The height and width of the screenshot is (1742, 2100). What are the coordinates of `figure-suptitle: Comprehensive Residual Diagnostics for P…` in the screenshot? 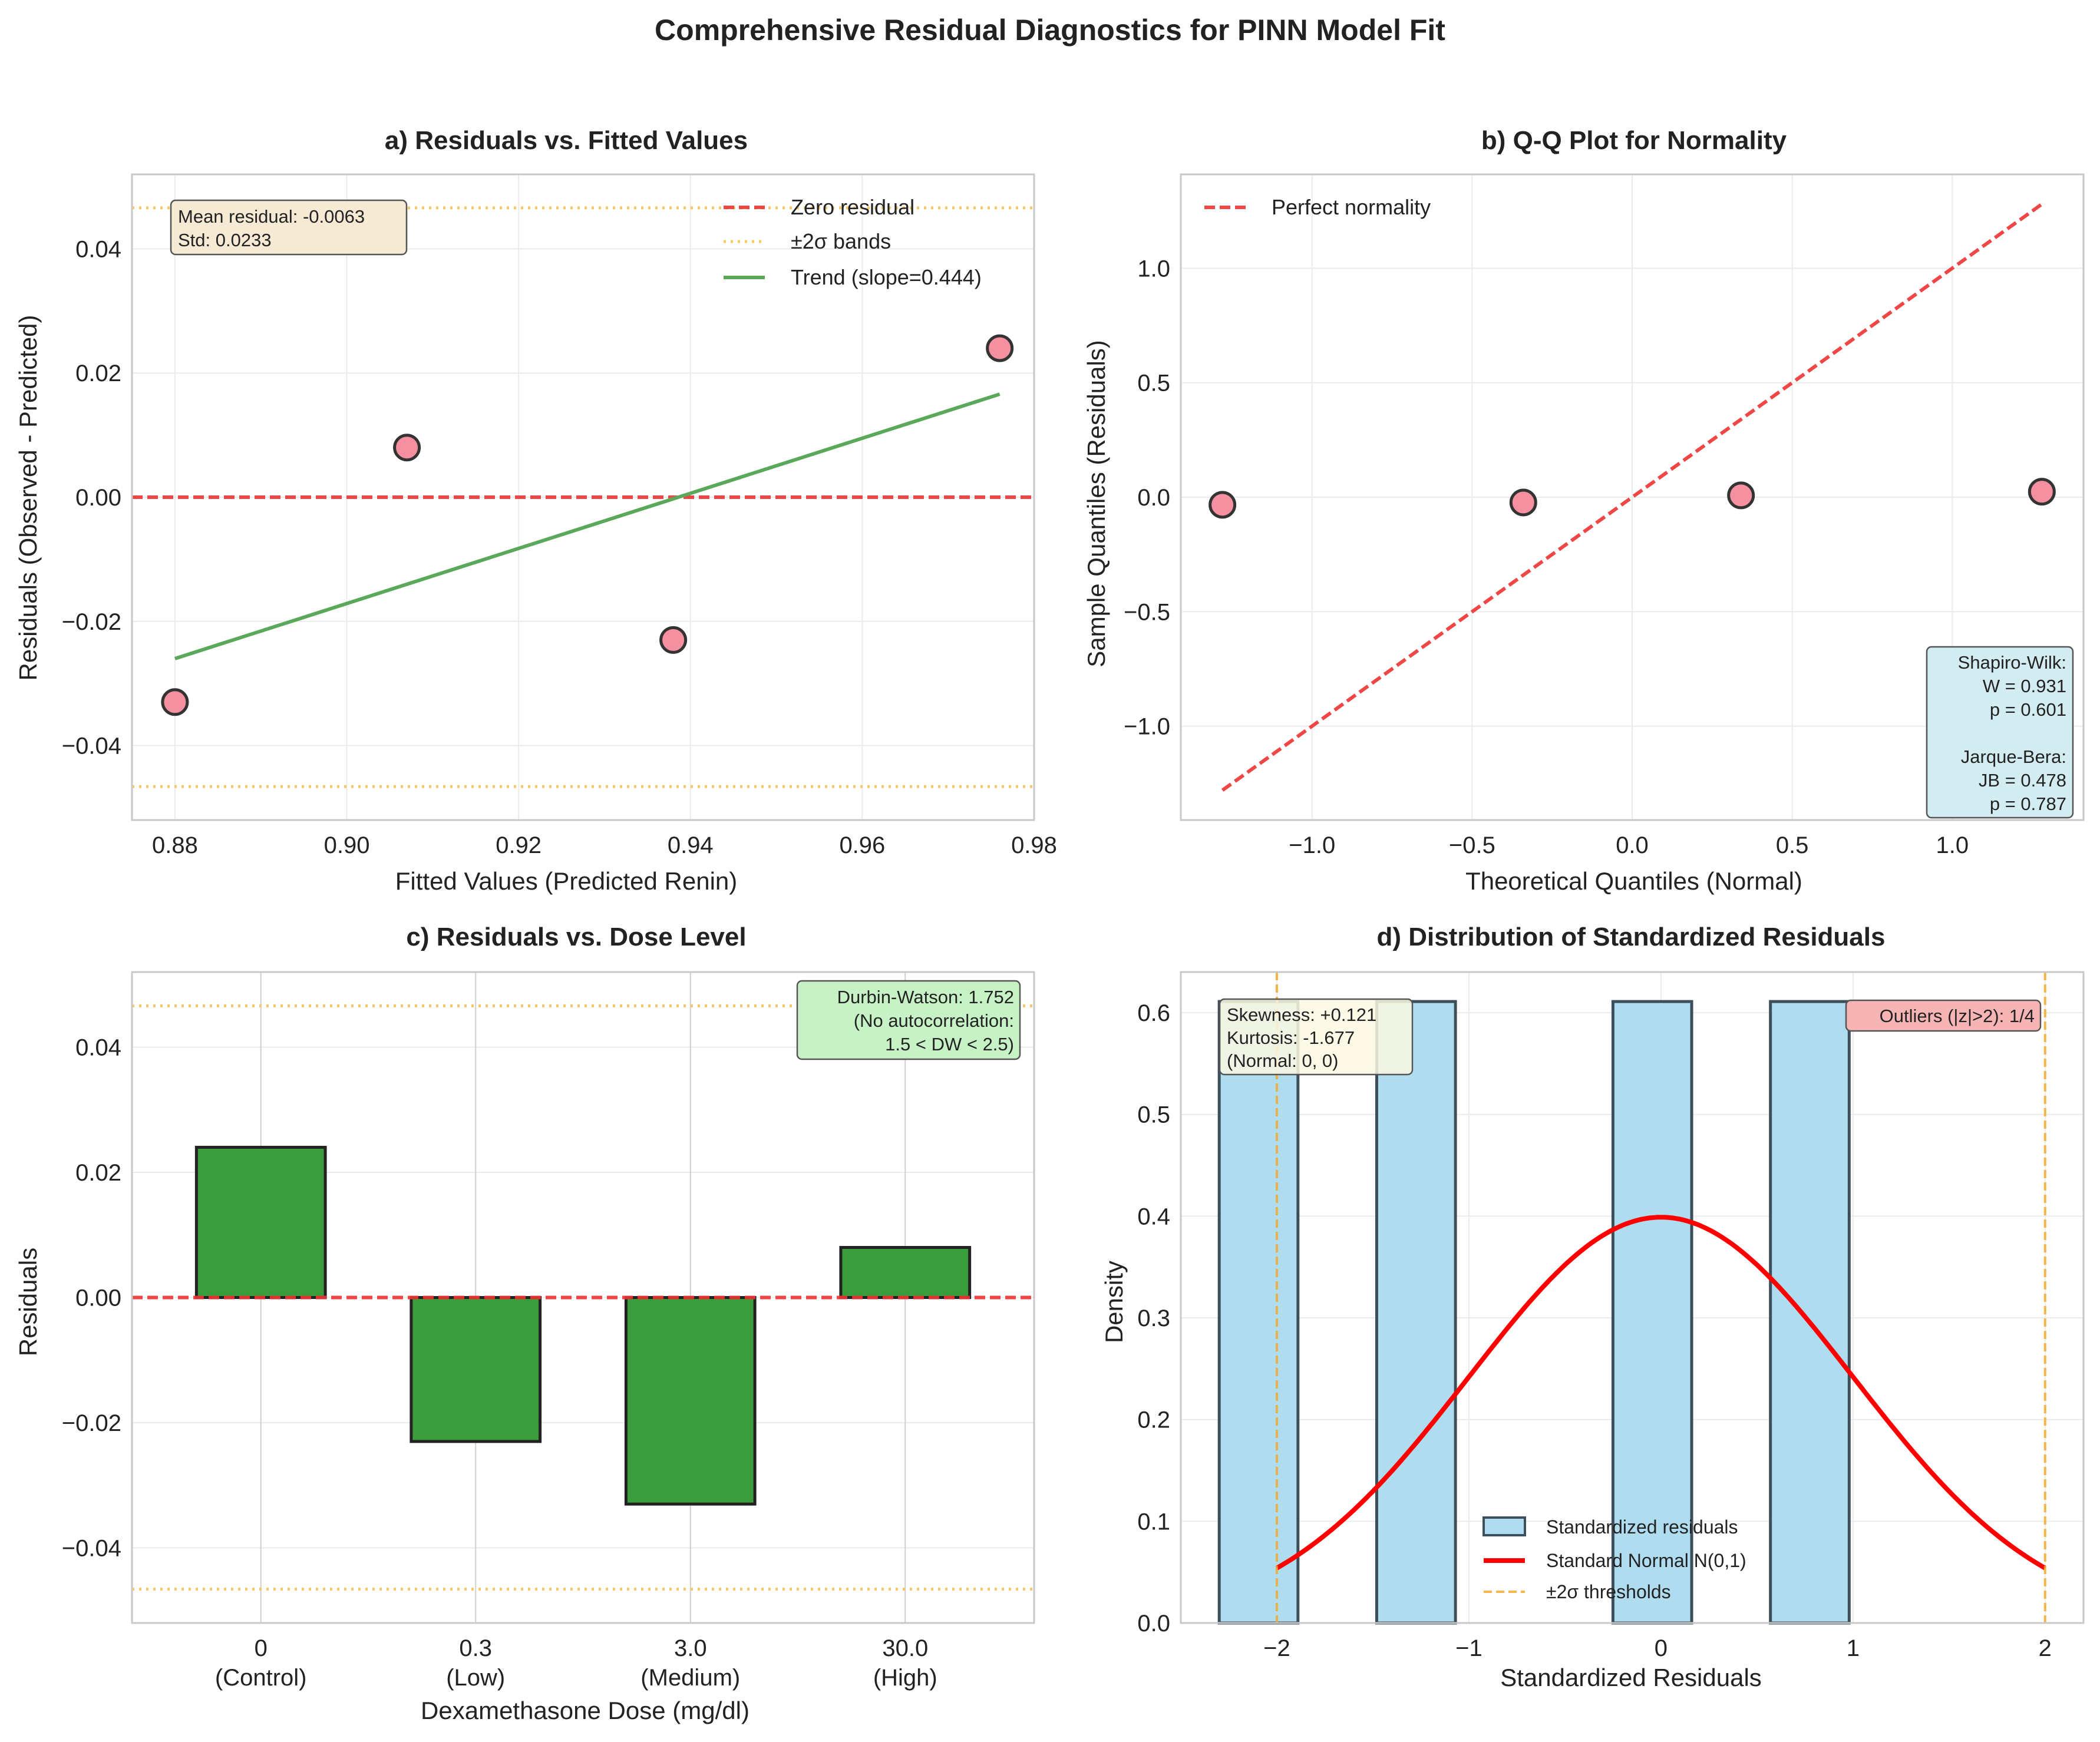 It's located at (1050, 30).